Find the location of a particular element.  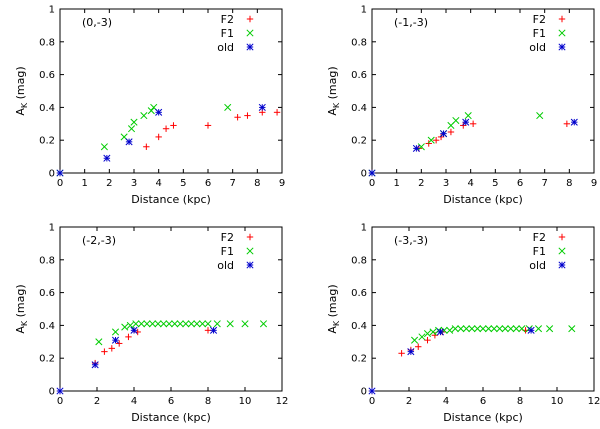

y-axis-label-unit: (mag) is located at coordinates (332, 84).